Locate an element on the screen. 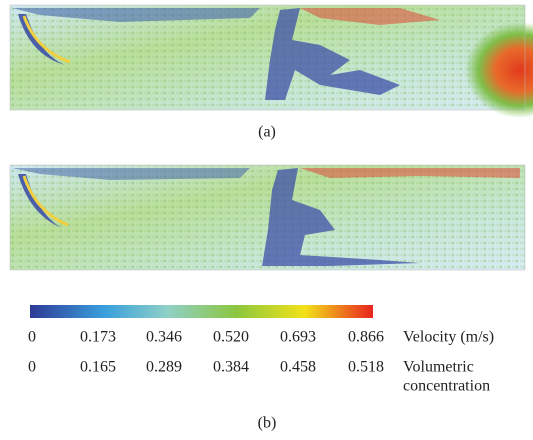 This screenshot has width=533, height=440. colorbar-tick-label: 0.289 is located at coordinates (164, 367).